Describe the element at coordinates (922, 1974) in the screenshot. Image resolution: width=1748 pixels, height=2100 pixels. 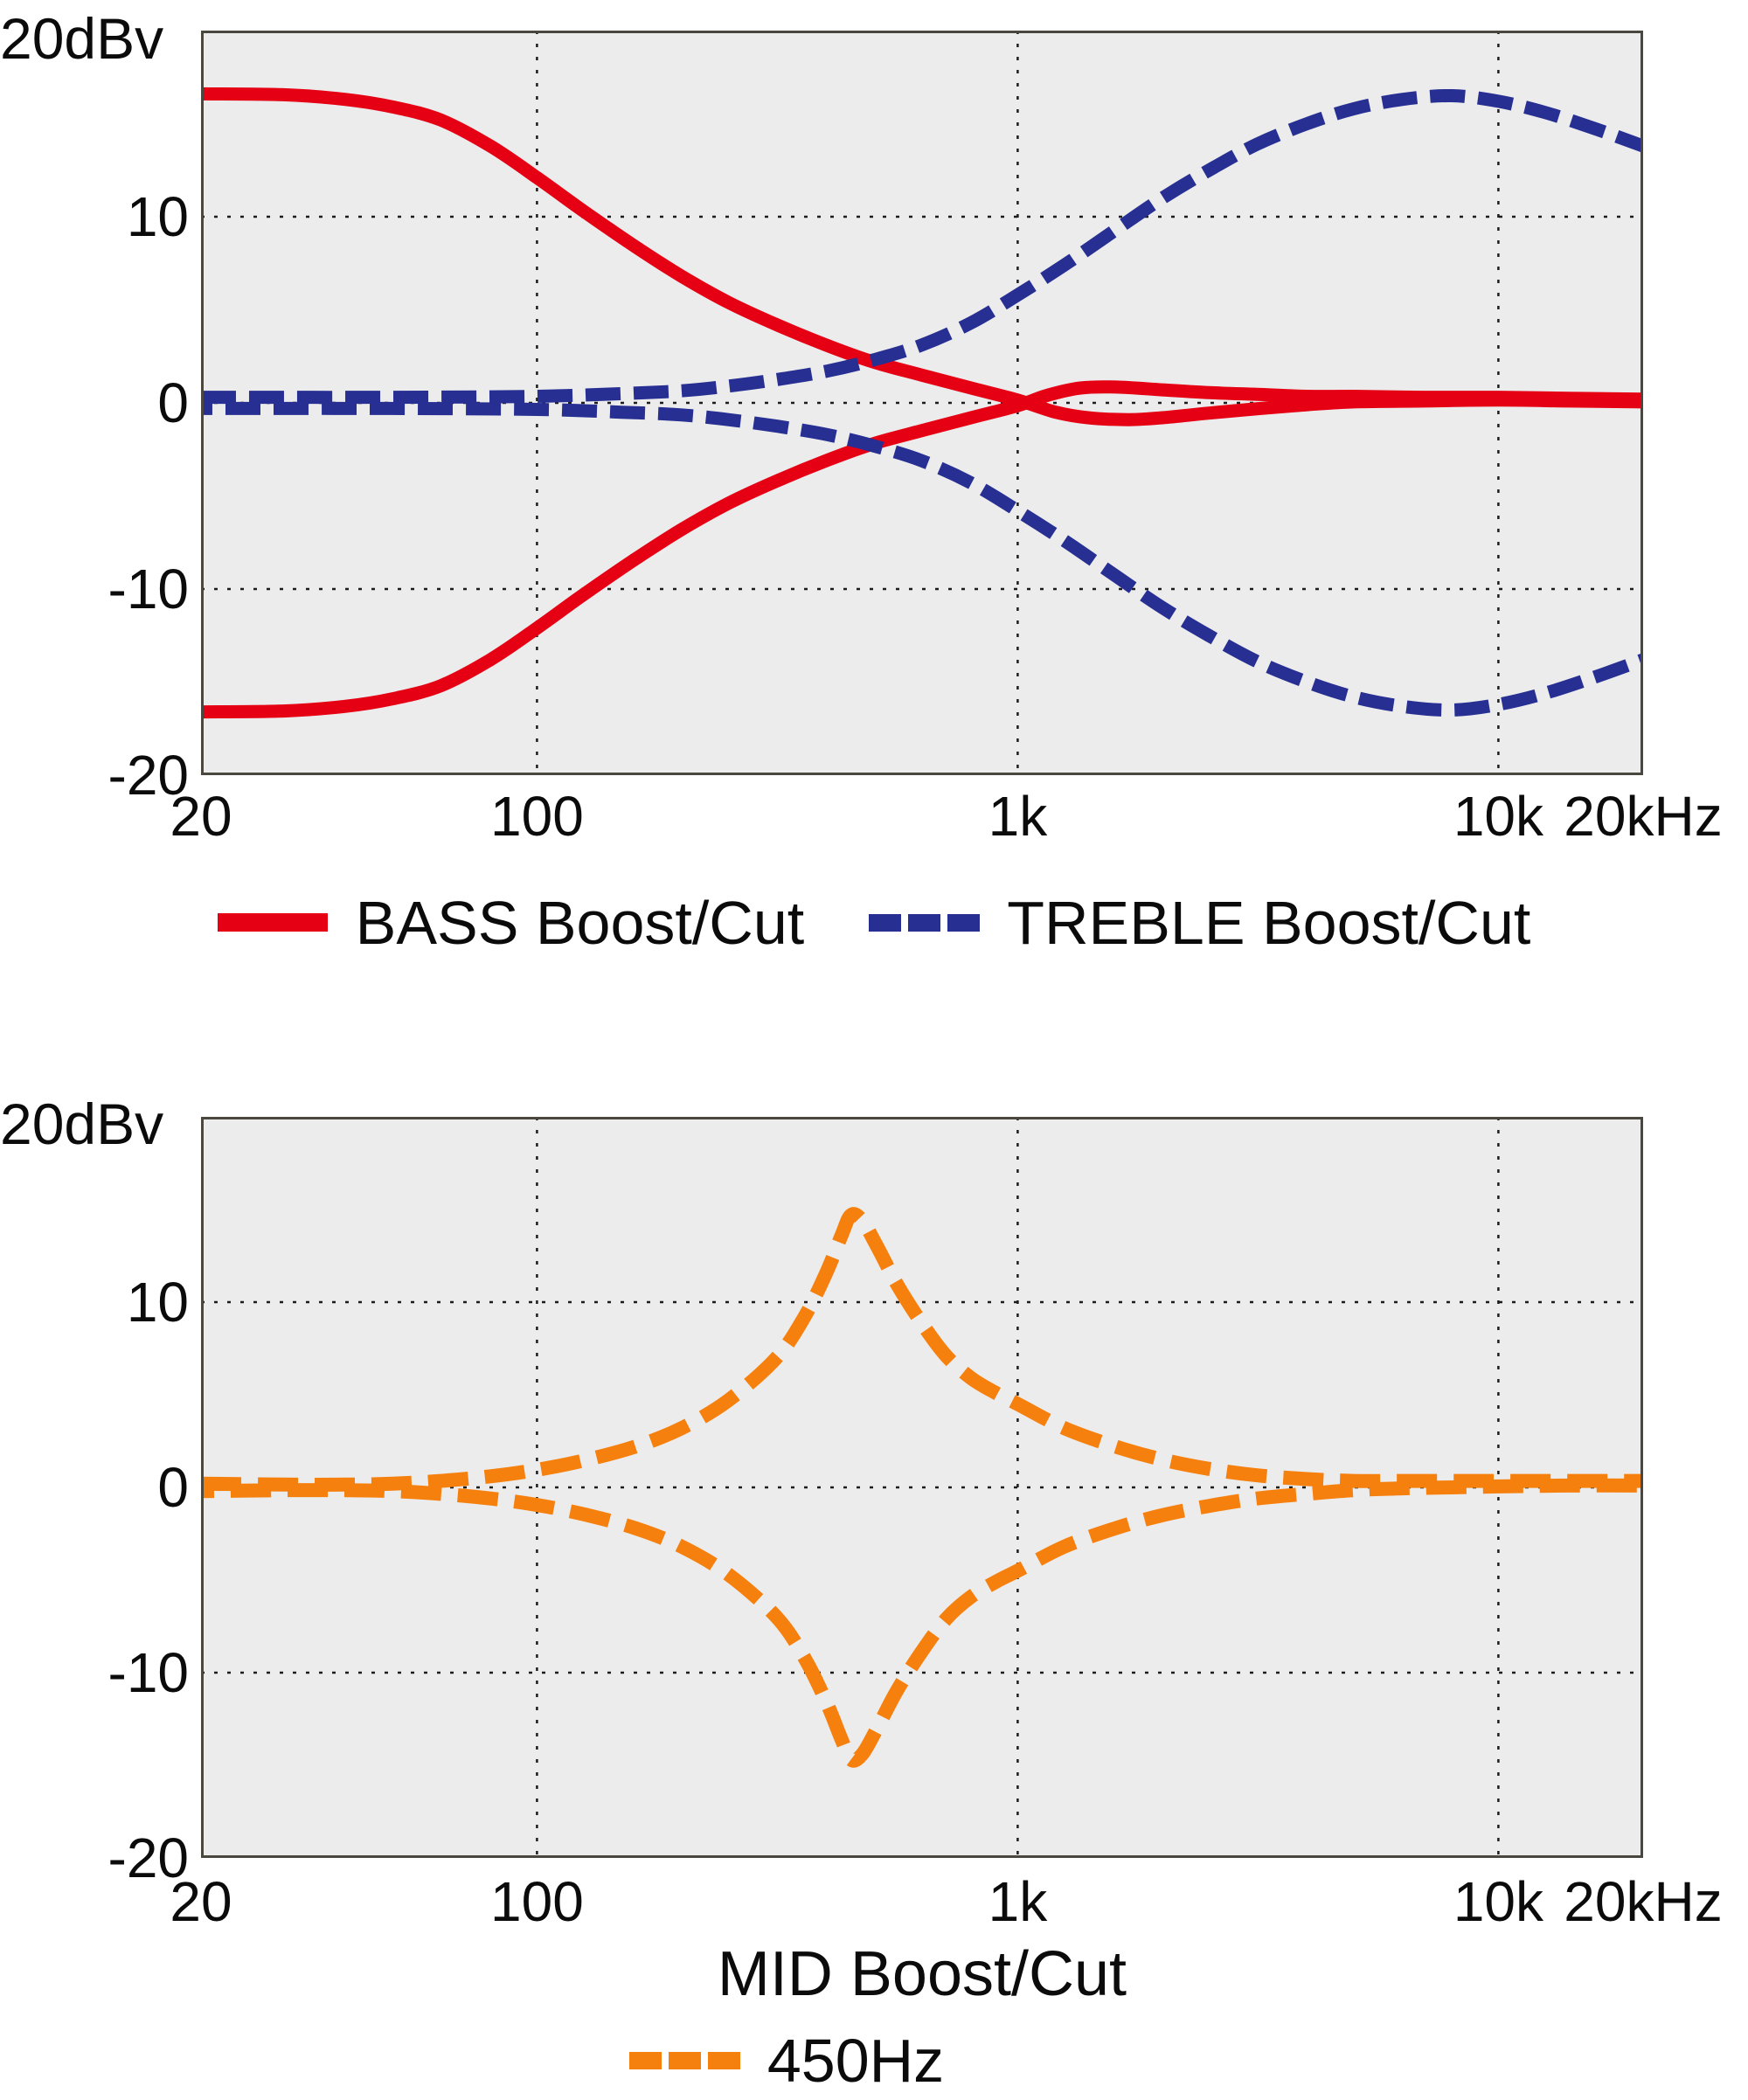
I see `x-axis-title: MID Boost/Cut` at that location.